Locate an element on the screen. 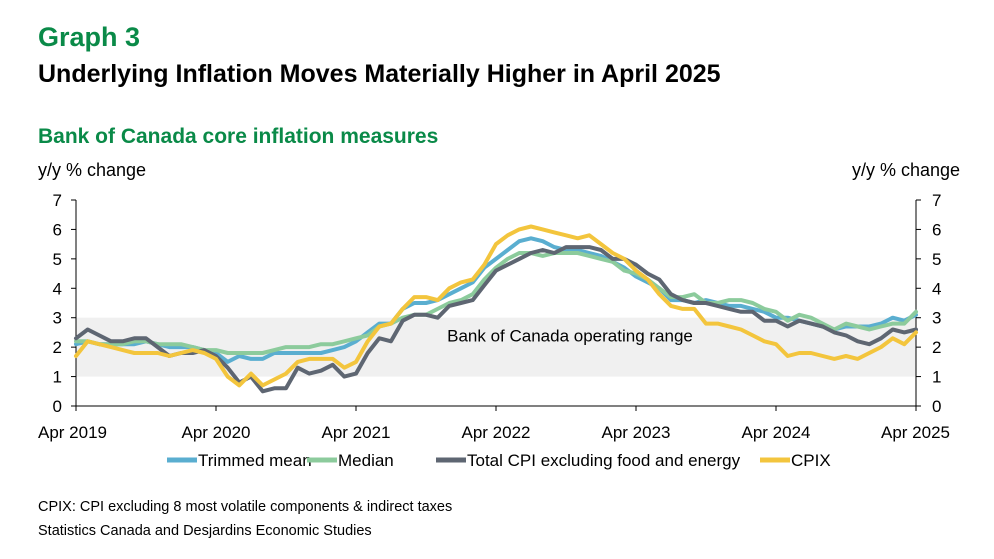  y-tick-label-right: 5 is located at coordinates (936, 259).